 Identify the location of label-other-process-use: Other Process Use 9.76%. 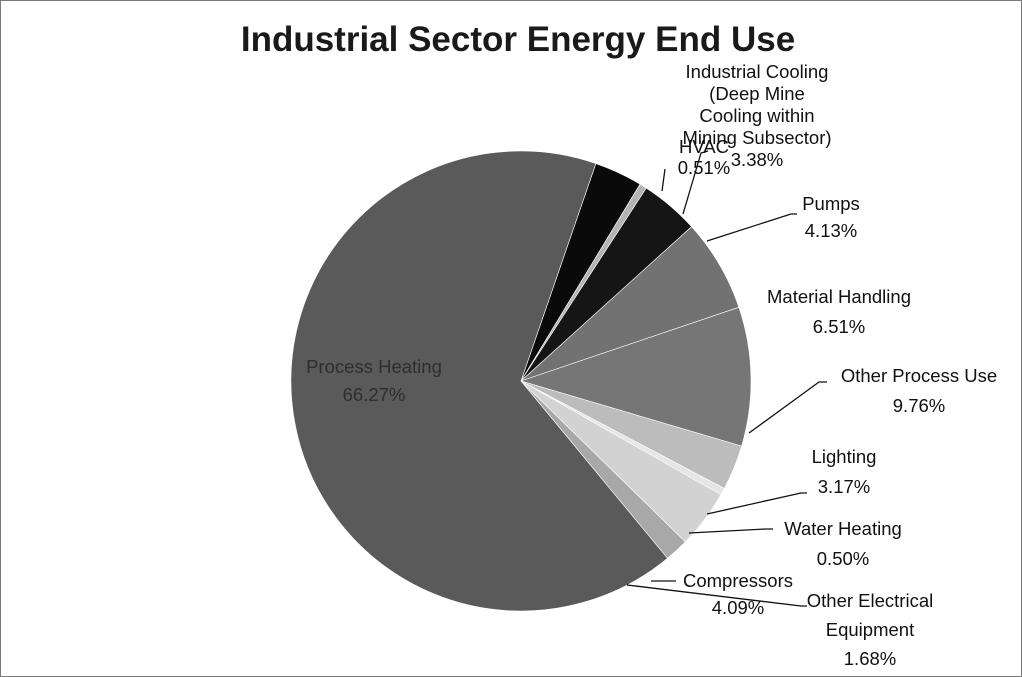
(919, 390).